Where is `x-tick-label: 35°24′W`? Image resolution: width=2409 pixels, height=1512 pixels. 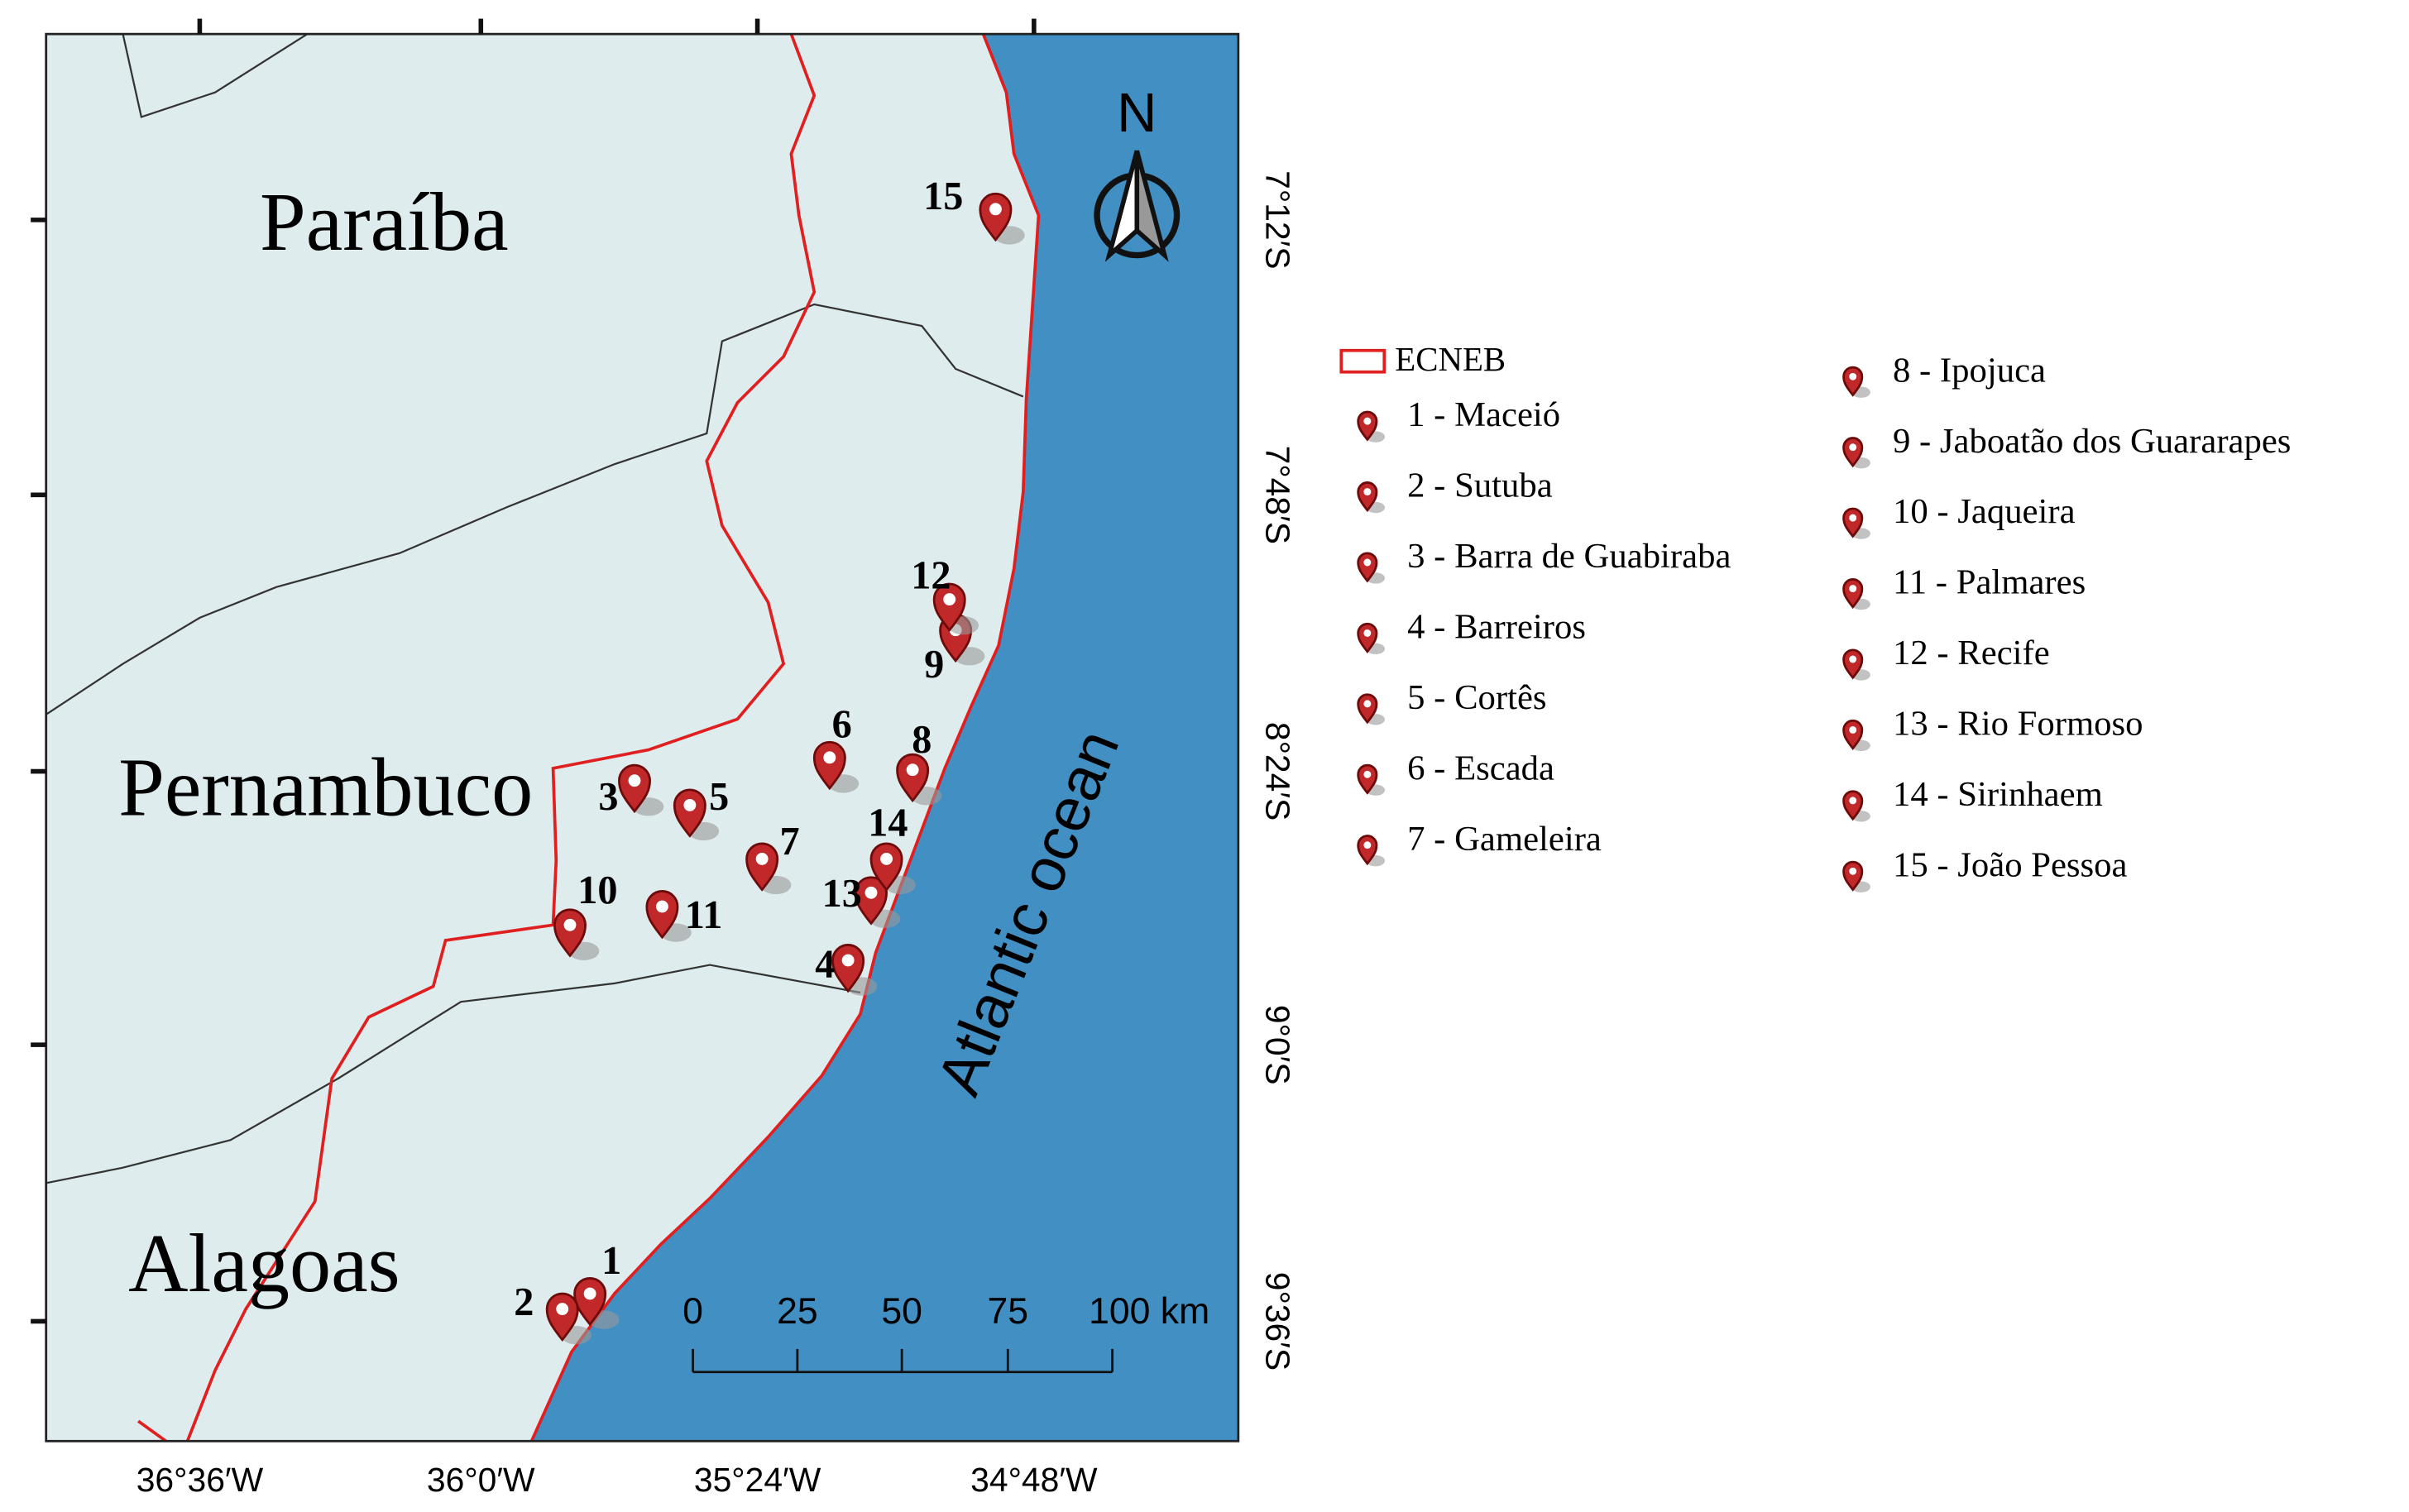 x-tick-label: 35°24′W is located at coordinates (757, 1480).